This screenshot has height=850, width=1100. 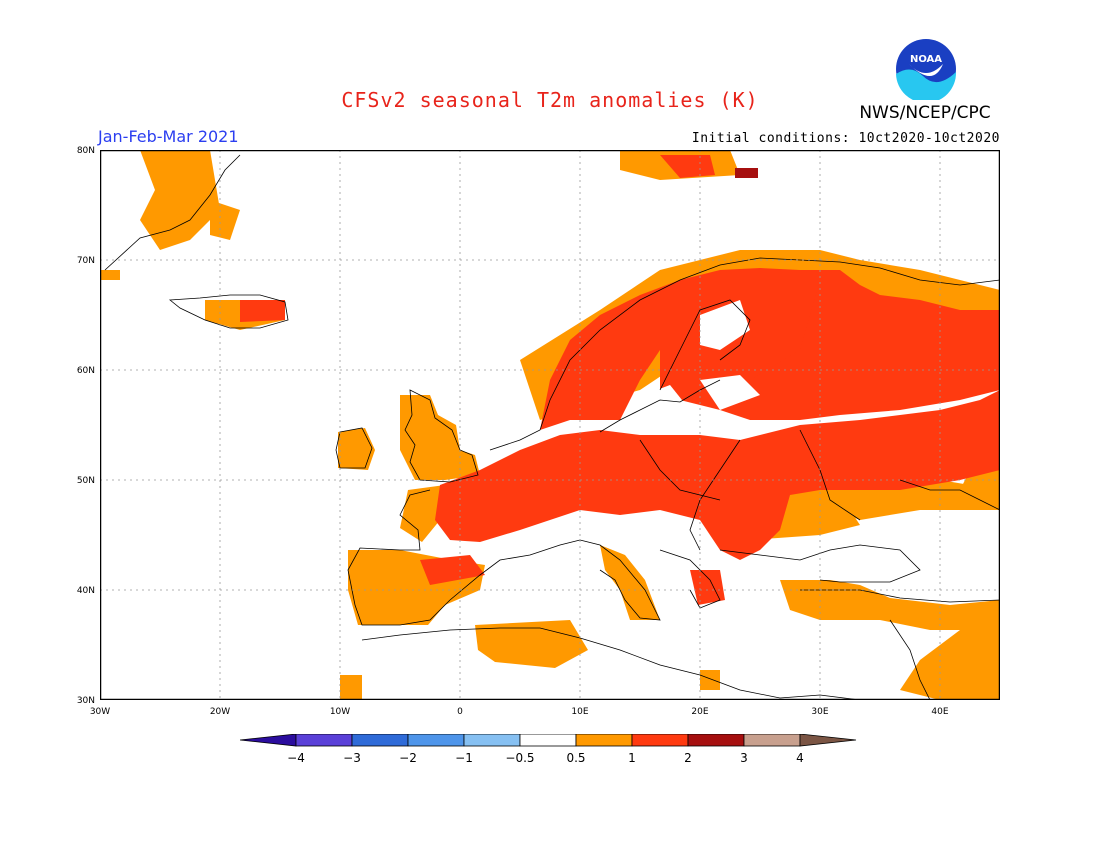 I want to click on anomaly-nw-russia, so click(x=770, y=325).